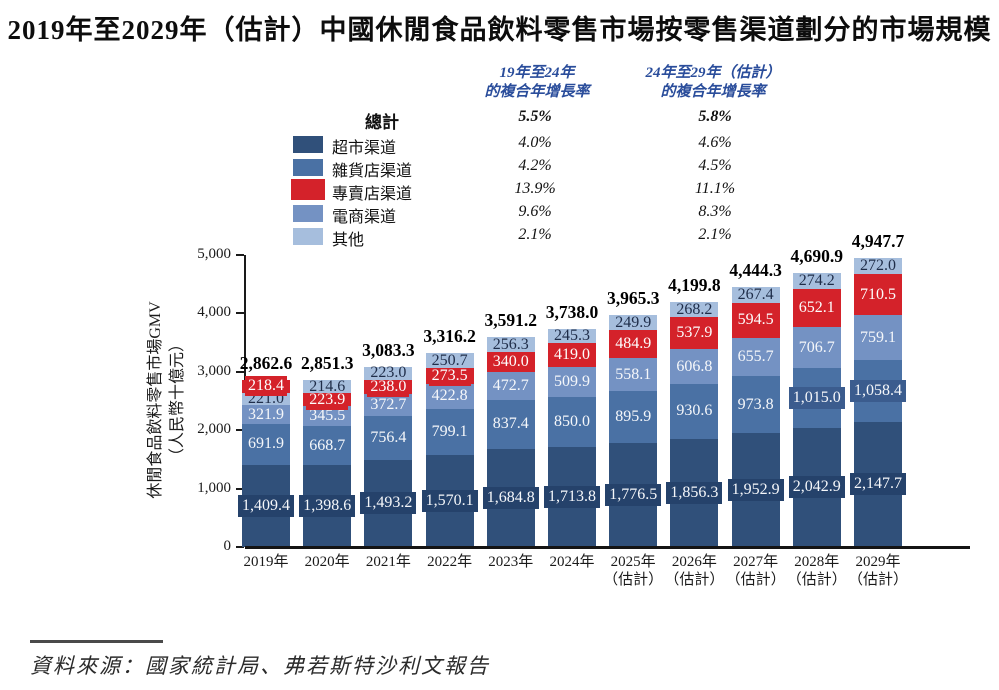 The width and height of the screenshot is (999, 690). I want to click on bar-segment-value: 509.9, so click(572, 382).